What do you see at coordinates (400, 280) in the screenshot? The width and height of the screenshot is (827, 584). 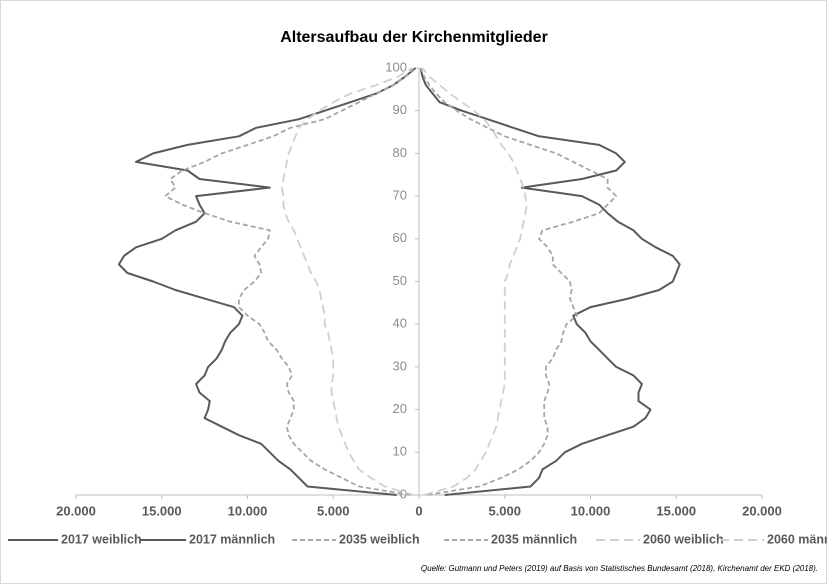 I see `y-tick-label: 50` at bounding box center [400, 280].